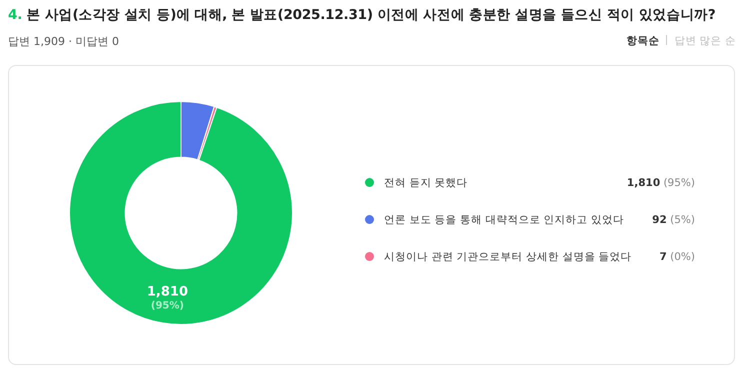 The height and width of the screenshot is (374, 750). Describe the element at coordinates (643, 41) in the screenshot. I see `text: 항목순` at that location.